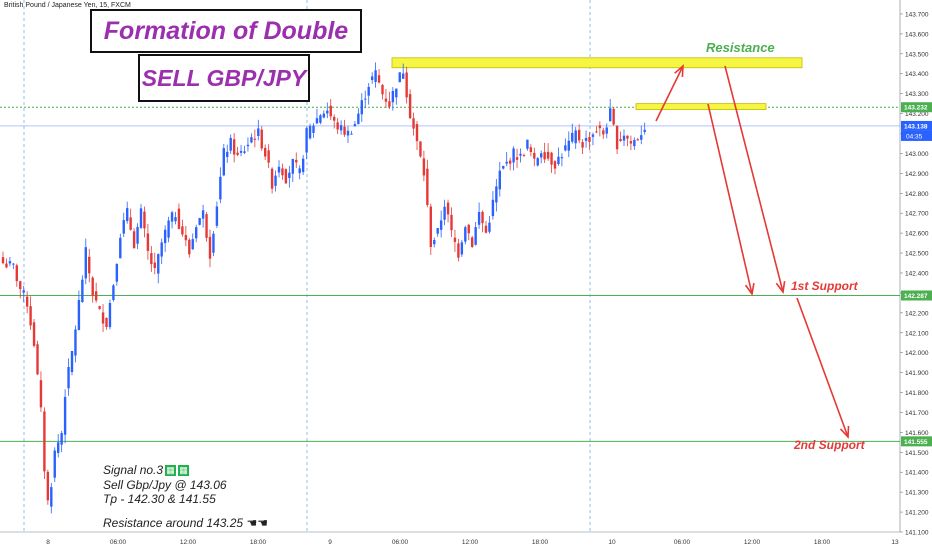 This screenshot has height=550, width=932. I want to click on support2-label: 2nd Support, so click(829, 445).